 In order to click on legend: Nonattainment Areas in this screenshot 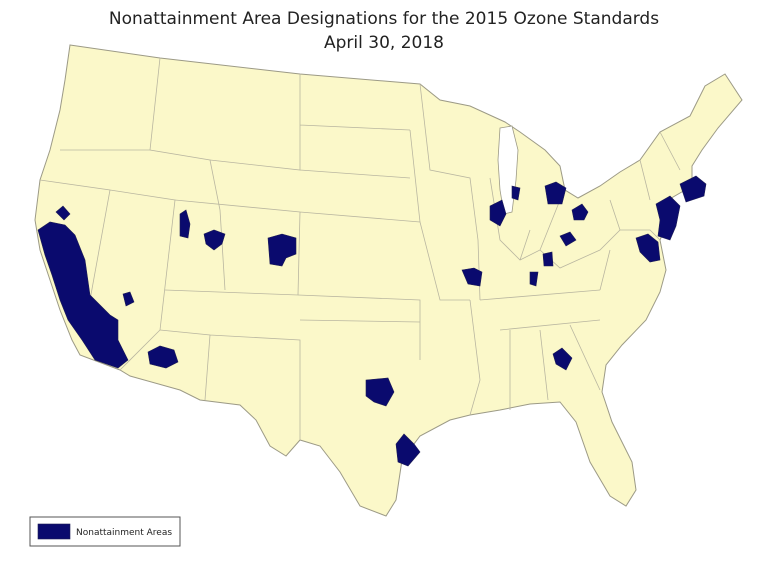, I will do `click(105, 531)`.